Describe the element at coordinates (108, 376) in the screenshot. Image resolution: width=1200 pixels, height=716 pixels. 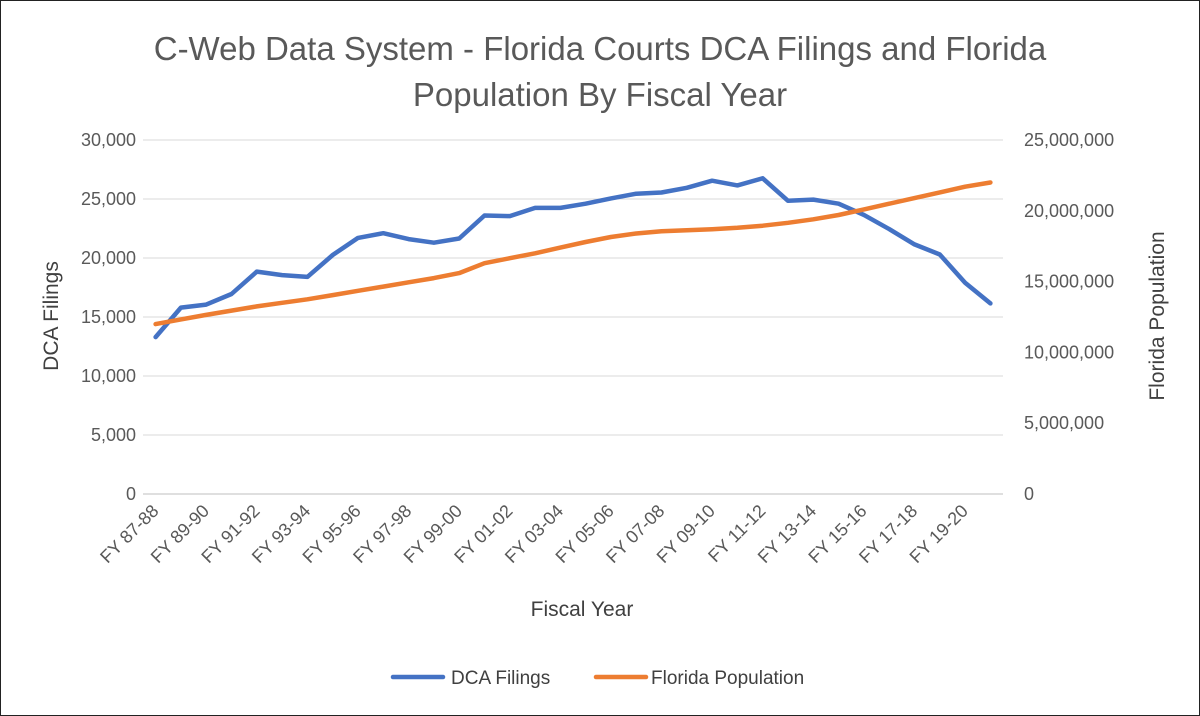
I see `y-tick-label: 10,000` at that location.